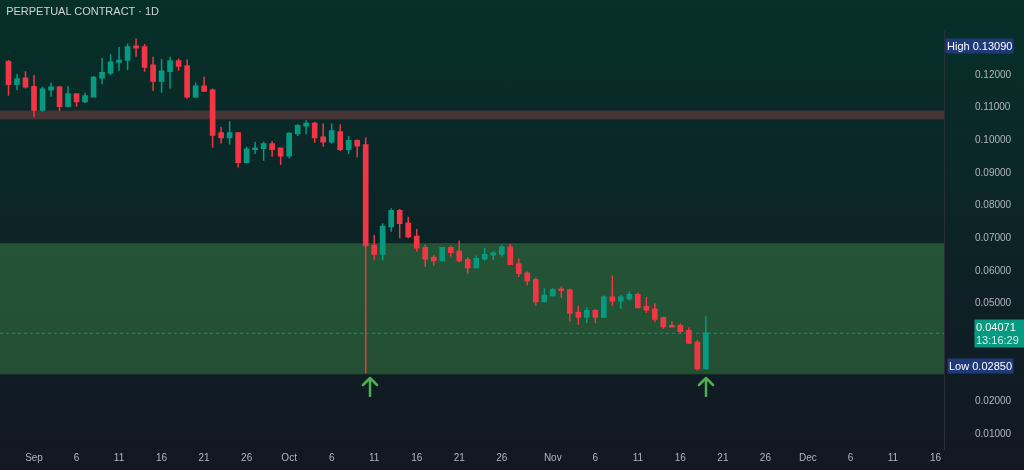 This screenshot has height=470, width=1024. I want to click on y-tick-label: 0.08000, so click(993, 205).